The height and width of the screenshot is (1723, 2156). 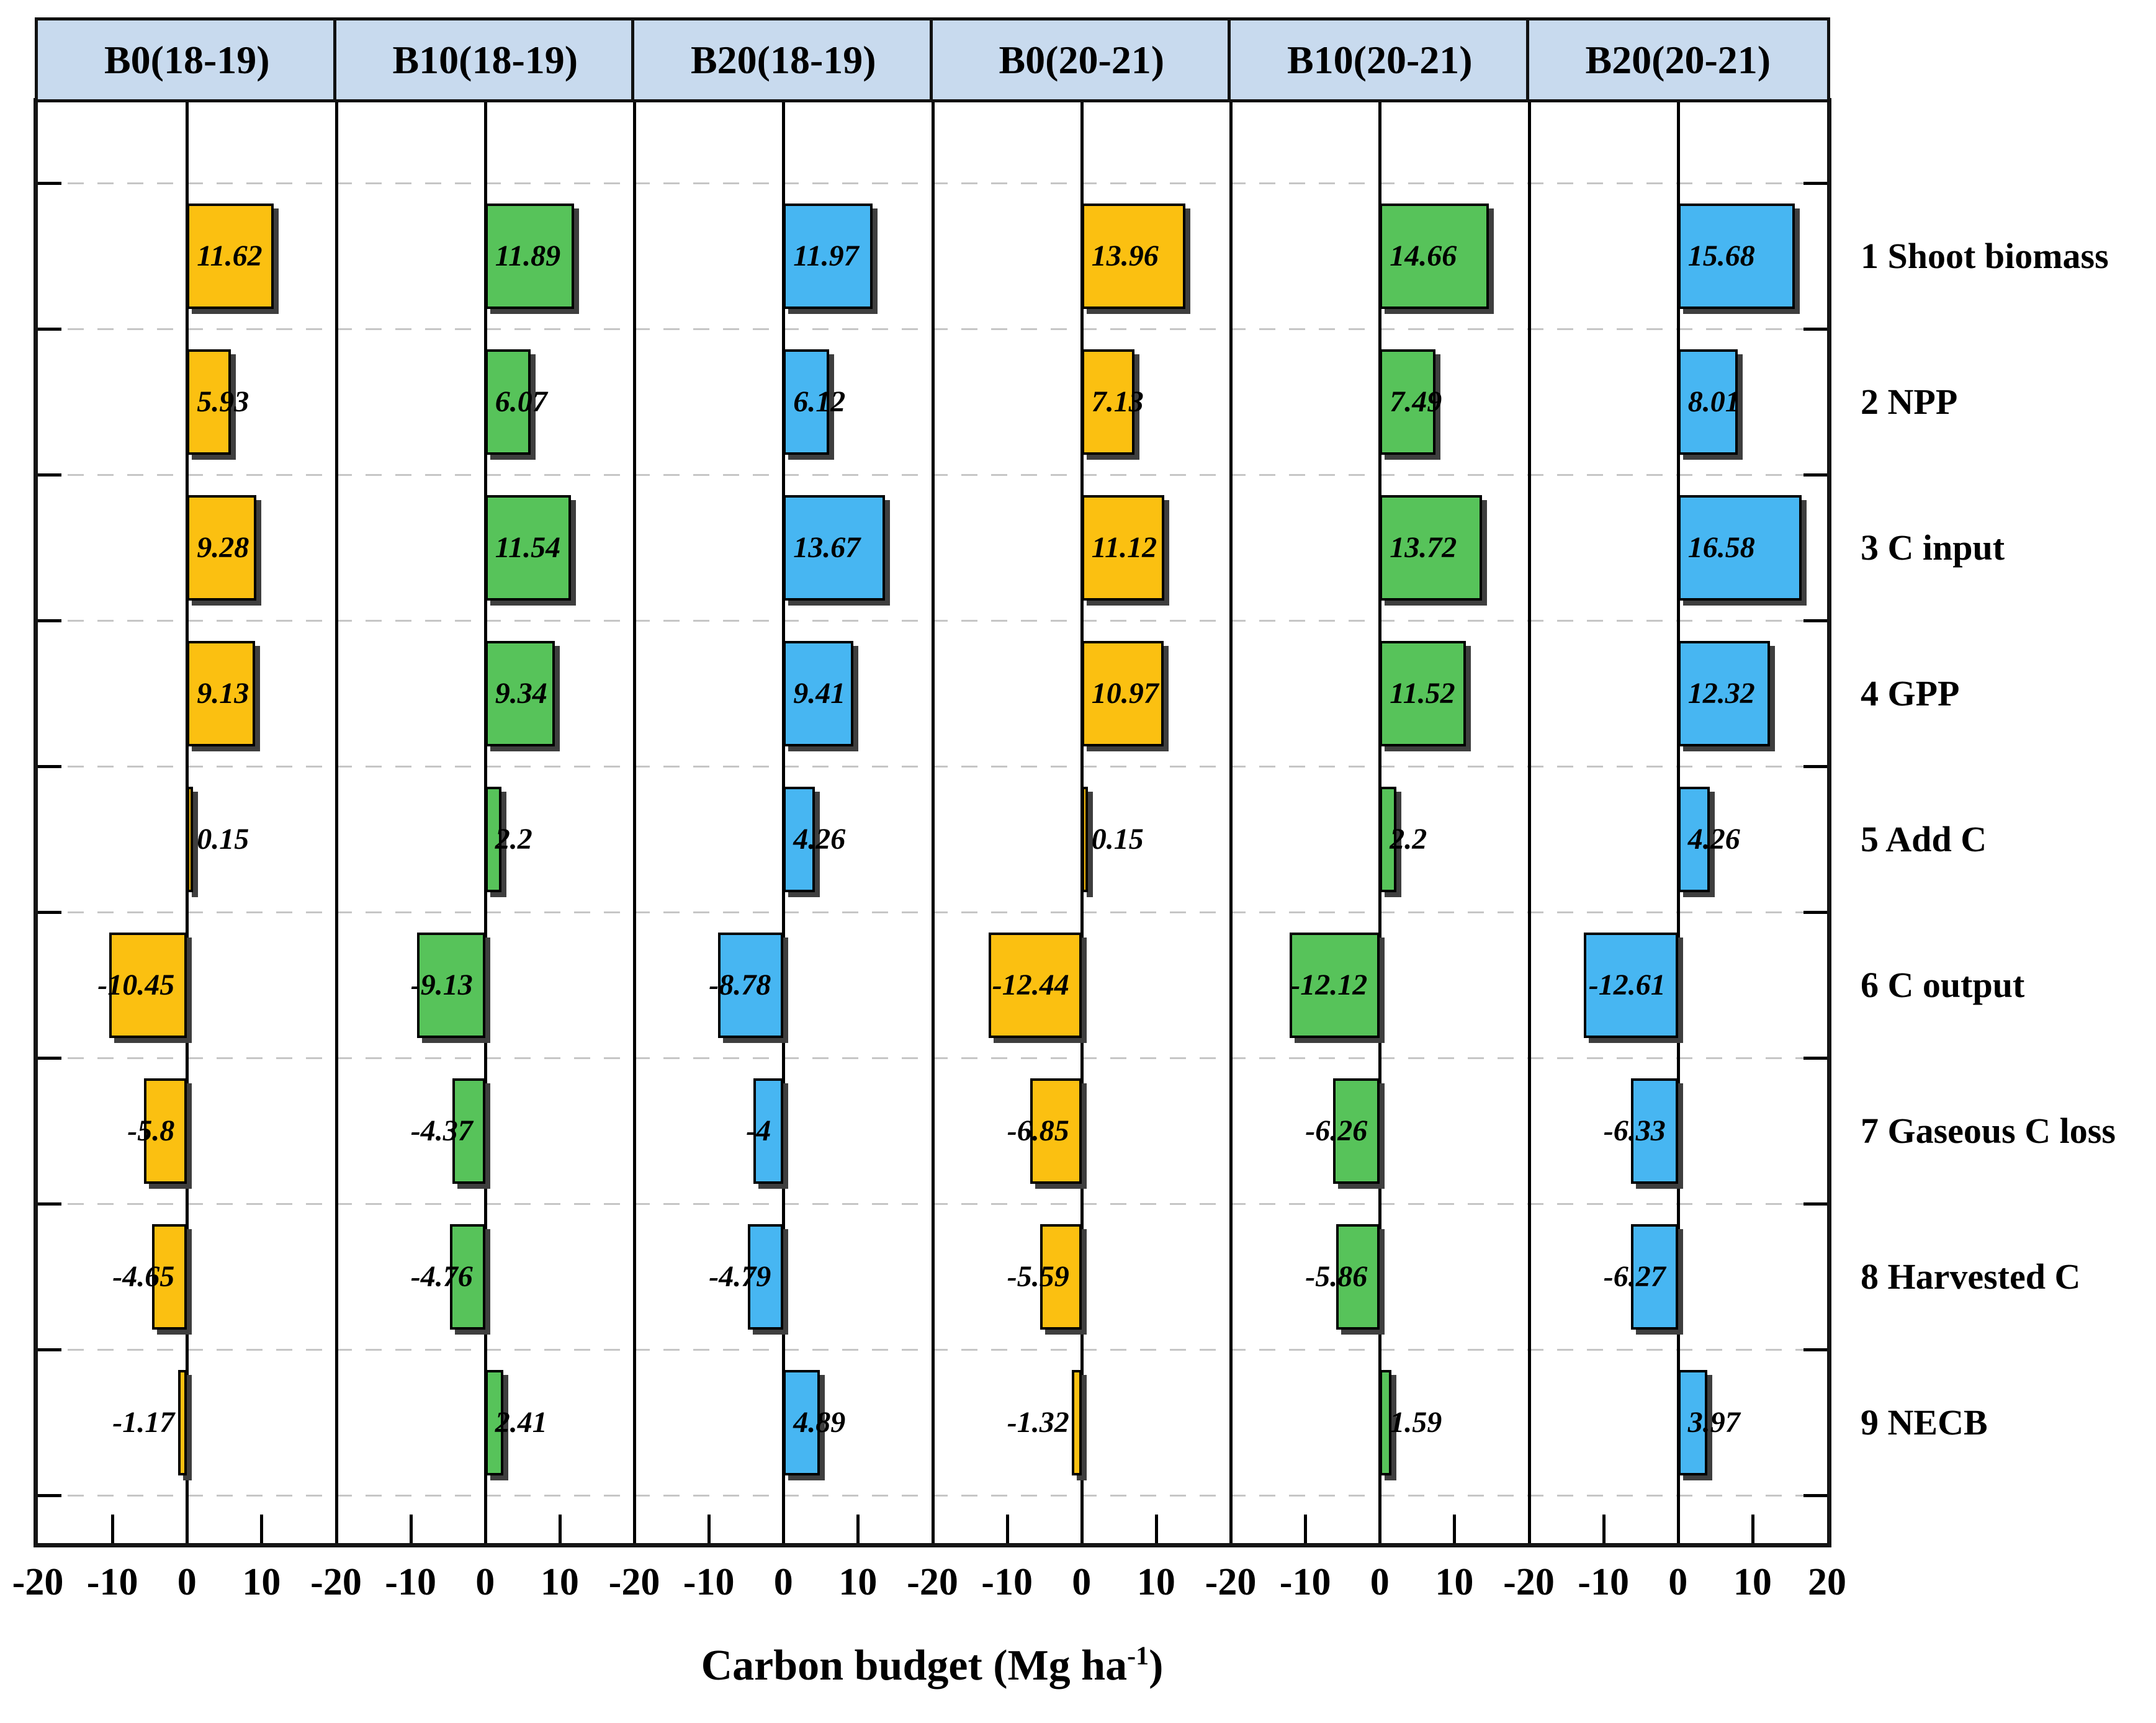 I want to click on value-label: -4.65, so click(x=143, y=1276).